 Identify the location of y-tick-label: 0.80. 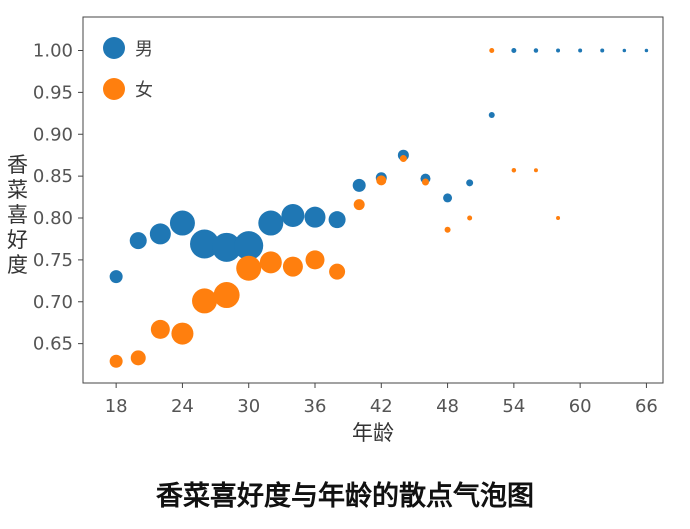
(53, 218).